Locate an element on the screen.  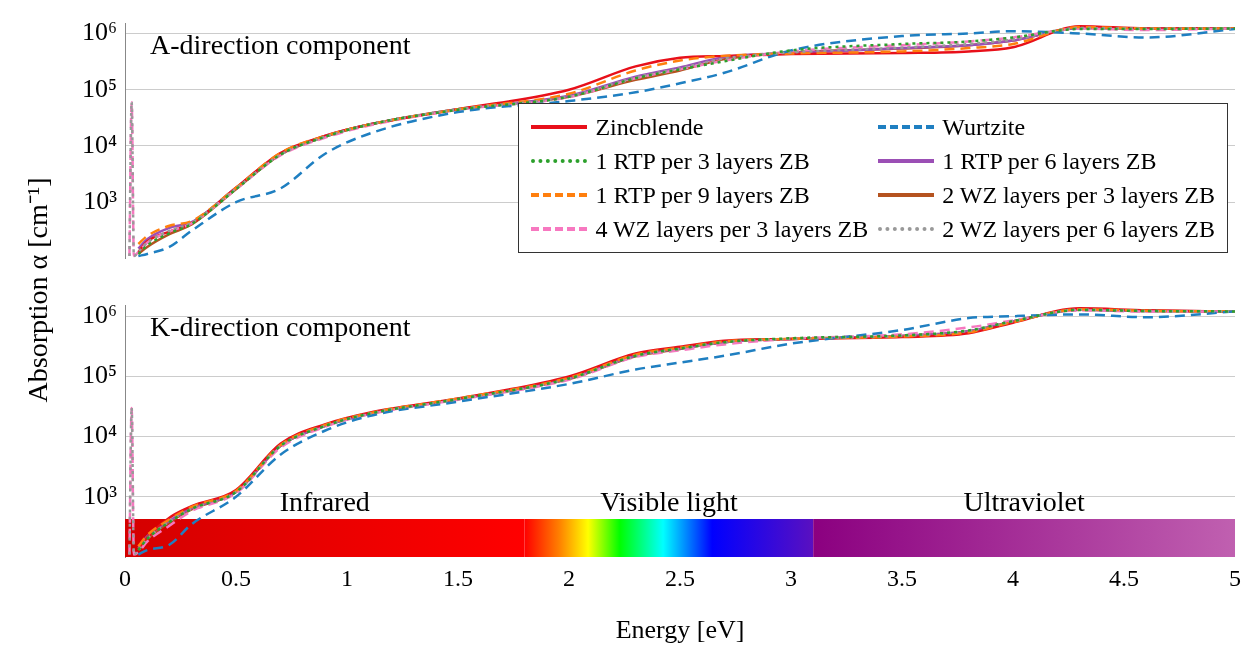
band-label: Infrared is located at coordinates (324, 501).